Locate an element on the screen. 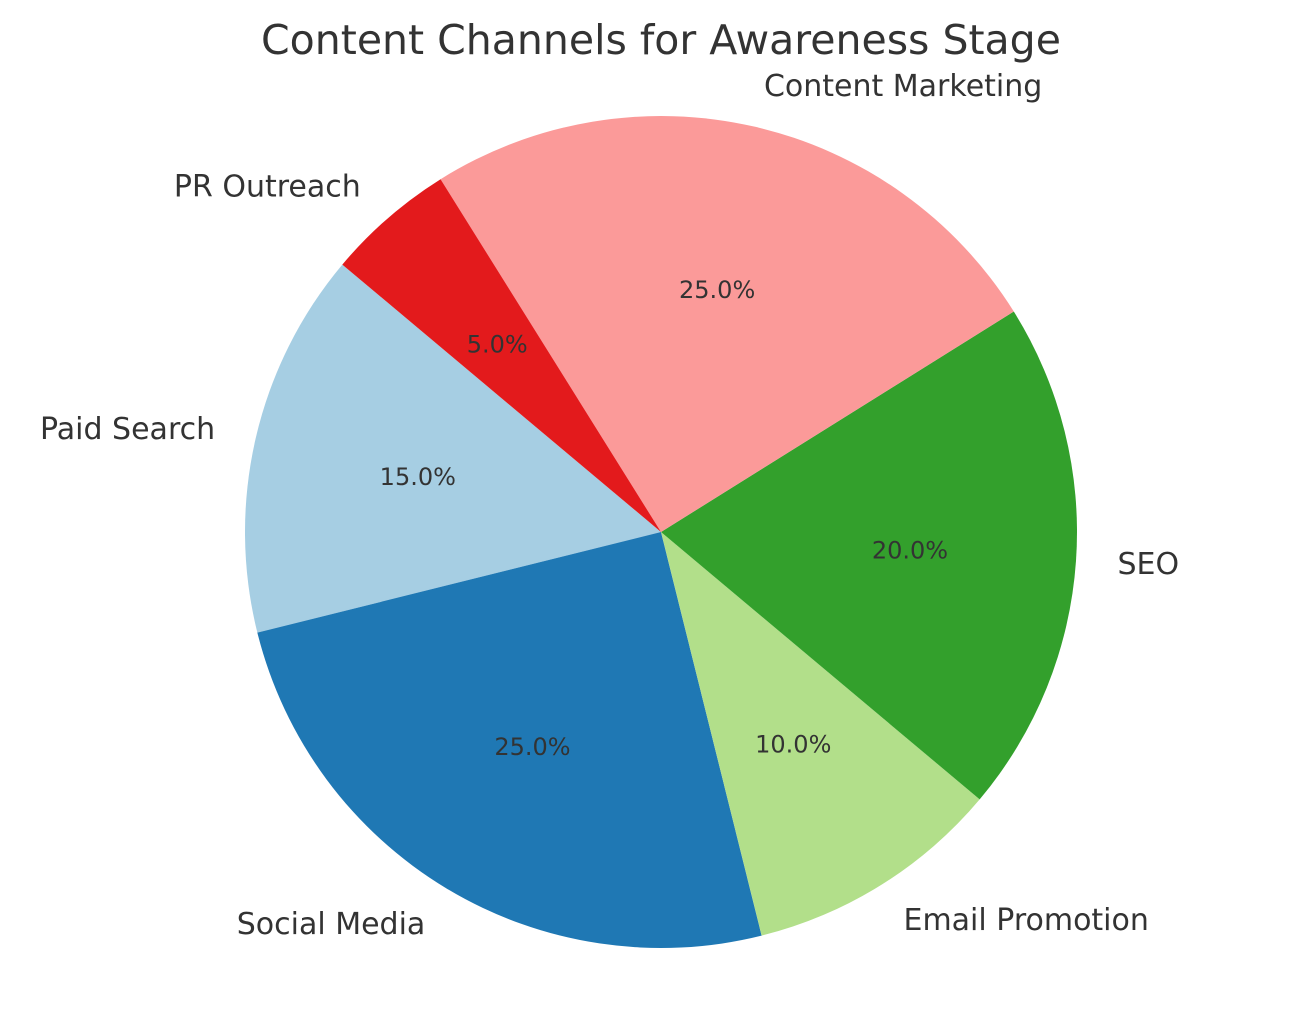 Image resolution: width=1301 pixels, height=1014 pixels. category-label: Content Marketing is located at coordinates (903, 86).